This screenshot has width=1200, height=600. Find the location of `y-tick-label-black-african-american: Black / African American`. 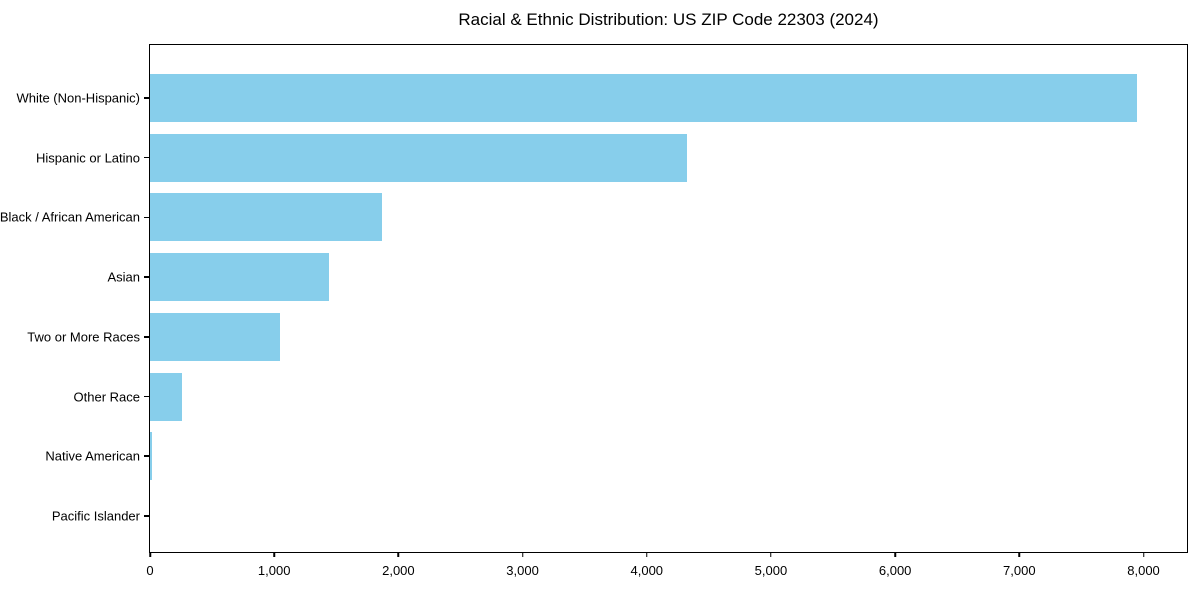

y-tick-label-black-african-american: Black / African American is located at coordinates (70, 217).